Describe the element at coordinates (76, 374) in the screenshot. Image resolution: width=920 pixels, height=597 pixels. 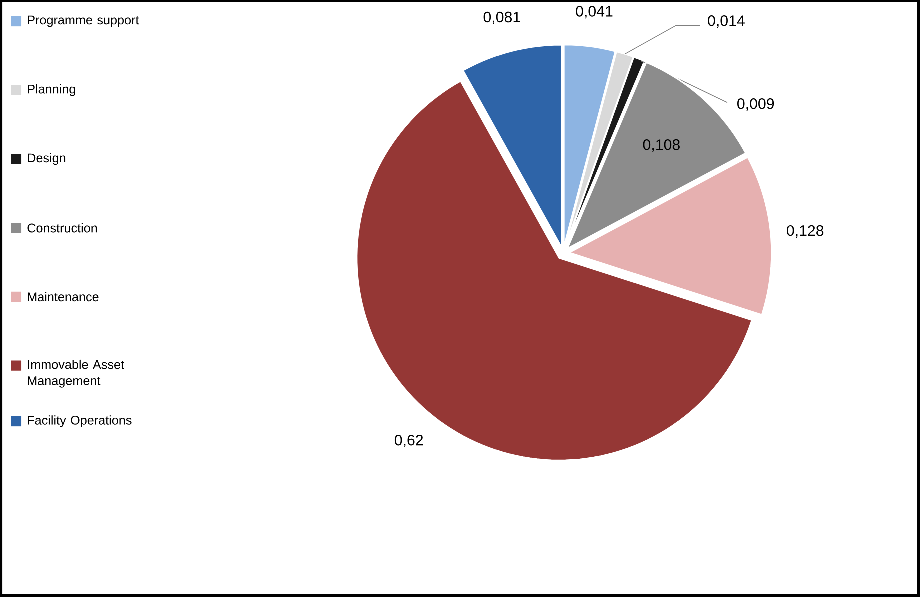
I see `legend-label: Immovable Asset Management` at that location.